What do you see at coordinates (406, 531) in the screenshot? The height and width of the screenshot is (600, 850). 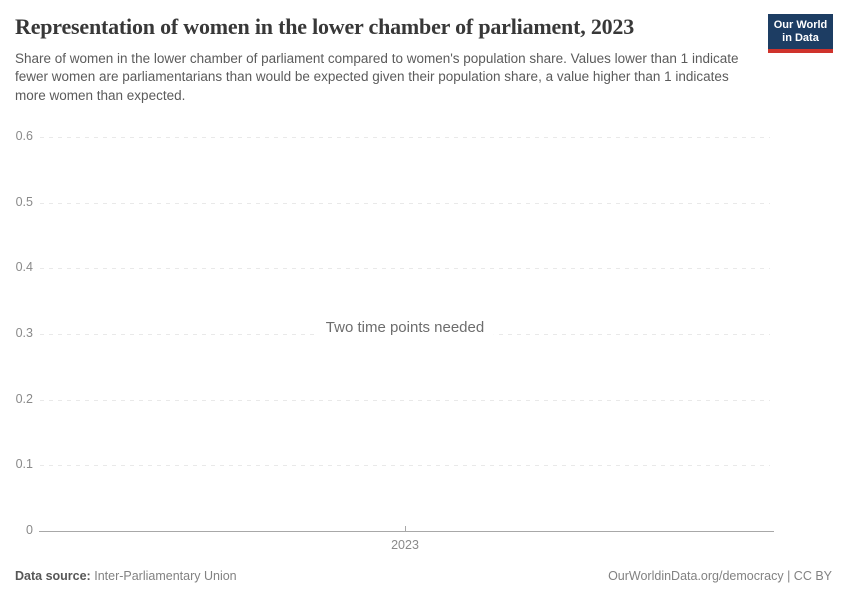 I see `x-axis-line` at bounding box center [406, 531].